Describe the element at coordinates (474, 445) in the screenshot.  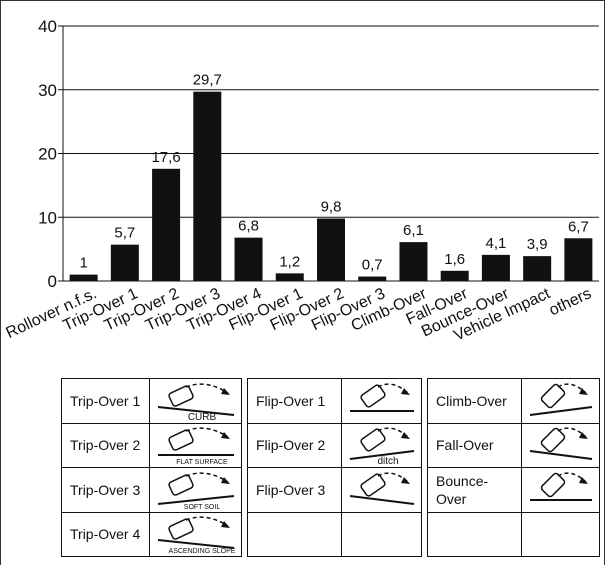
I see `legend-label: Fall-Over` at that location.